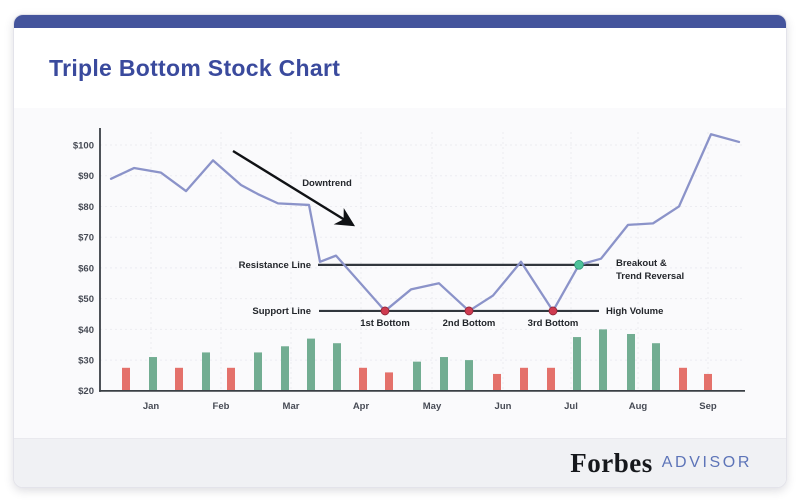 The width and height of the screenshot is (800, 501). What do you see at coordinates (327, 183) in the screenshot?
I see `downtrend-label: Downtrend` at bounding box center [327, 183].